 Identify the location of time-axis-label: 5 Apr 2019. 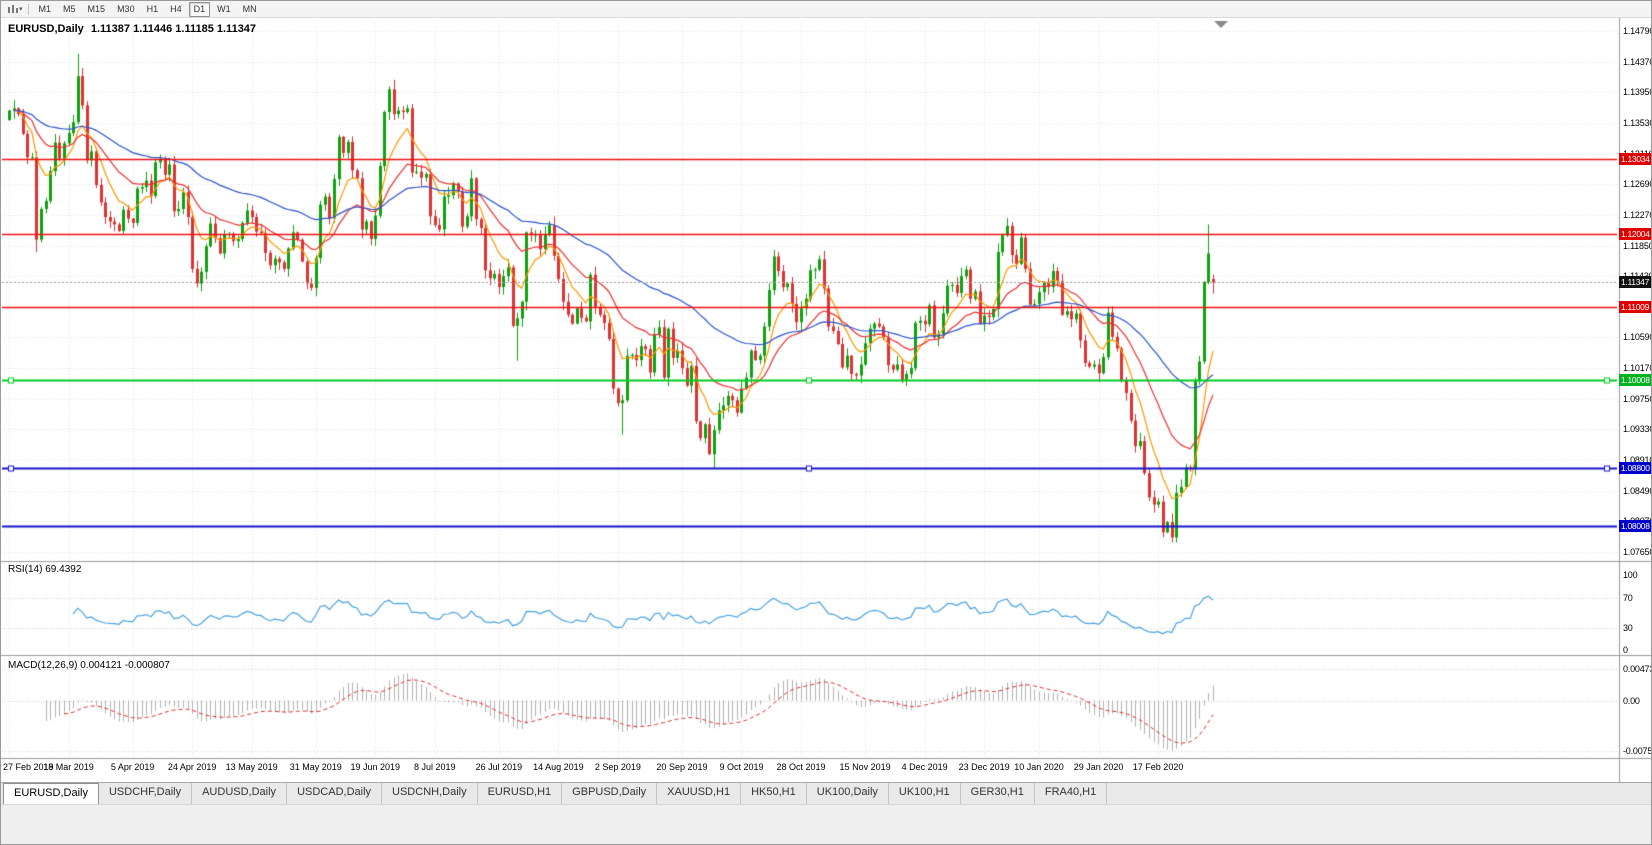
(132, 767).